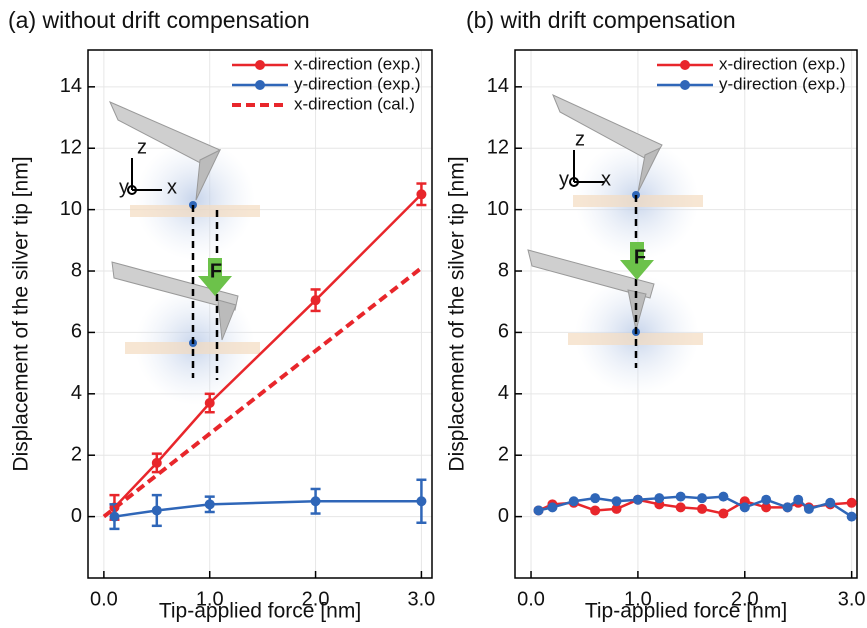 This screenshot has width=867, height=628. Describe the element at coordinates (159, 20) in the screenshot. I see `panel-title: (a) without drift compensation` at that location.